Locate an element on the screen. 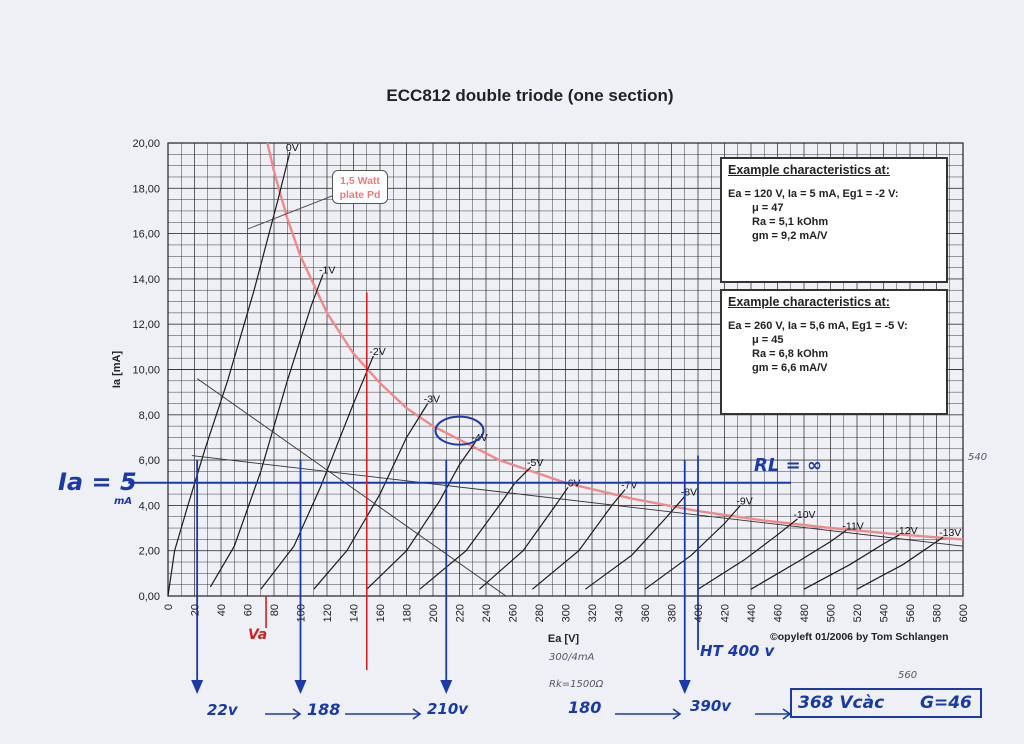 The height and width of the screenshot is (744, 1024). pd-callout-line1: 1,5 Watt is located at coordinates (360, 181).